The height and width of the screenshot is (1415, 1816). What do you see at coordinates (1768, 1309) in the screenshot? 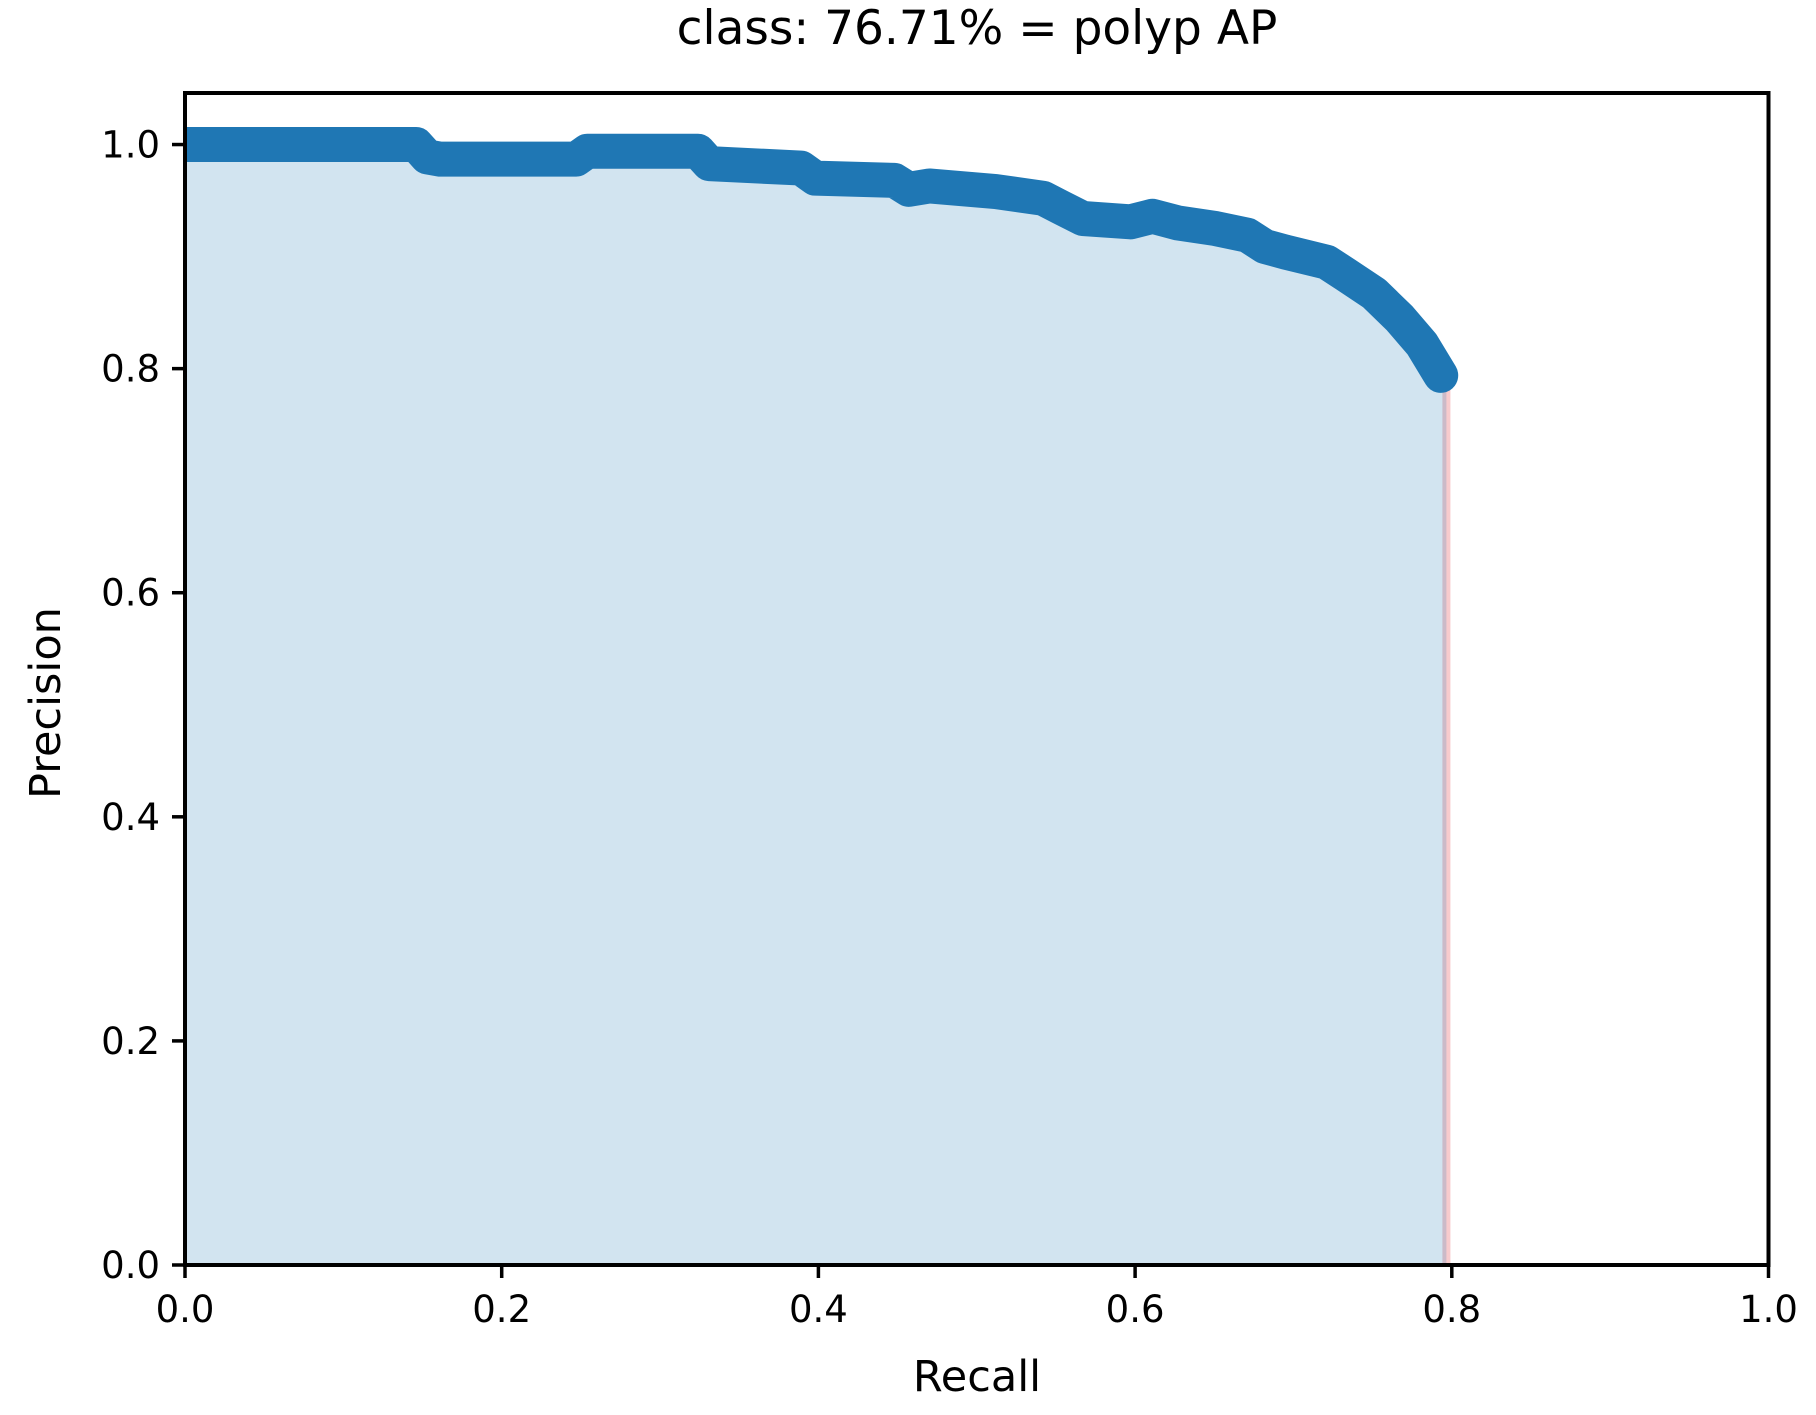
I see `x-tick-label: 1.0` at bounding box center [1768, 1309].